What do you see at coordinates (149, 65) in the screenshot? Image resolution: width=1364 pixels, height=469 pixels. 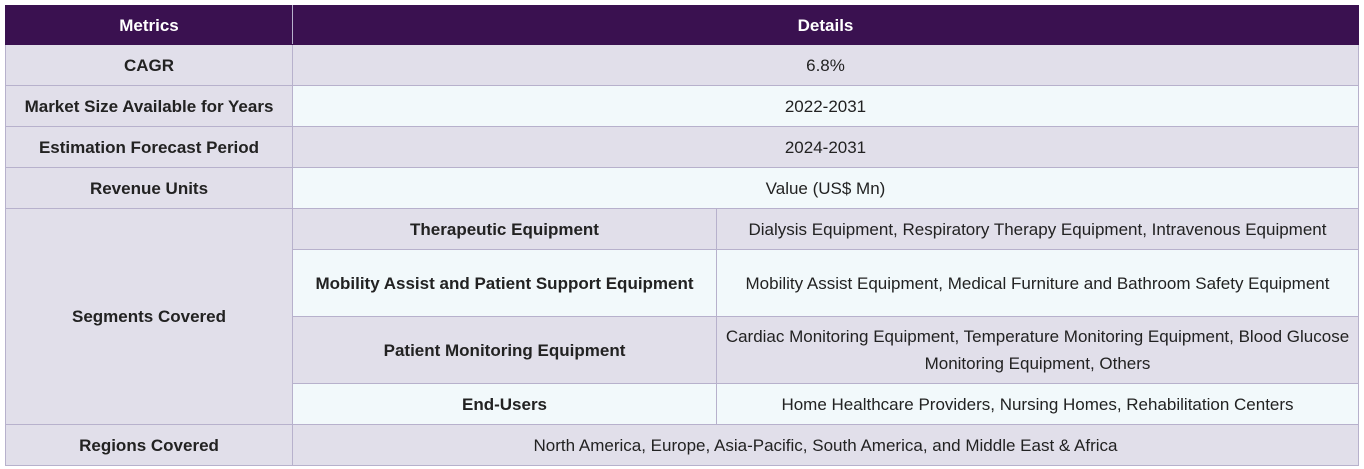 I see `row-label-cagr: CAGR` at bounding box center [149, 65].